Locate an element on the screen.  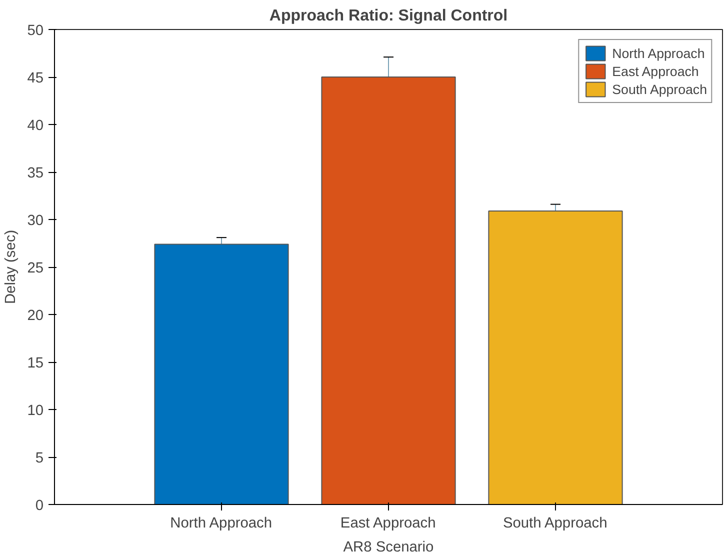
x-axis-title: AR8 Scenario is located at coordinates (388, 548).